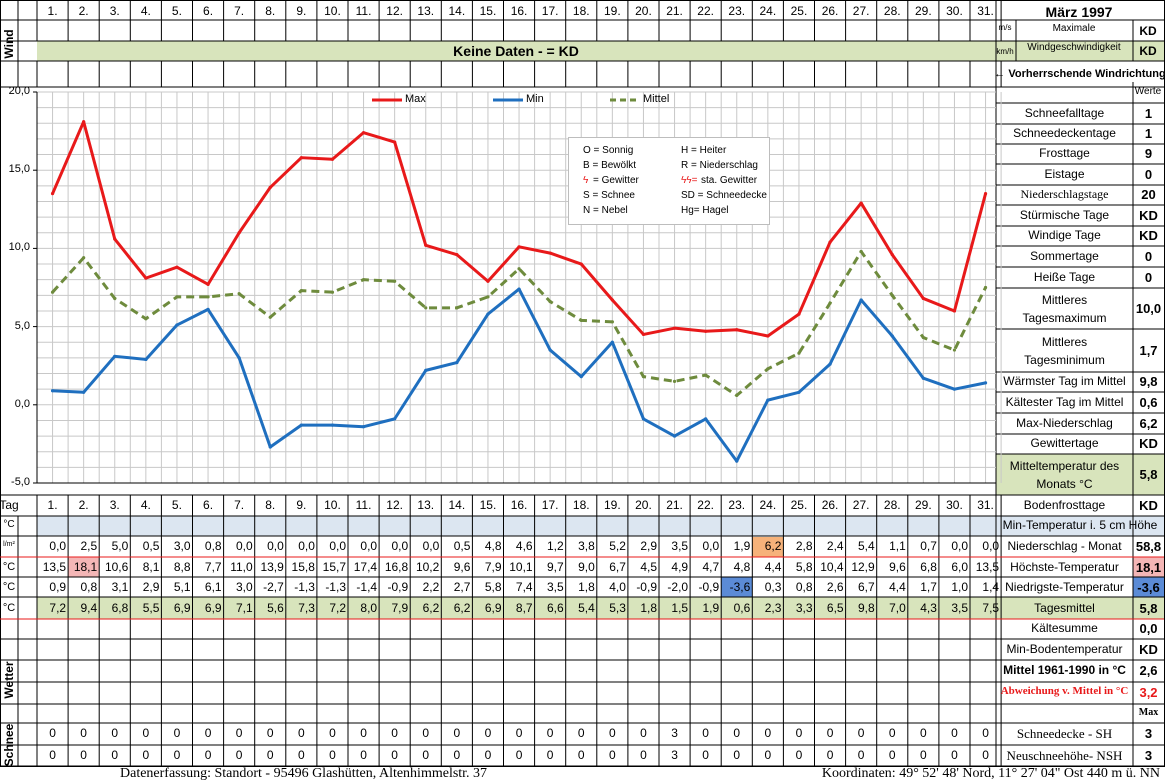  Describe the element at coordinates (768, 547) in the screenshot. I see `precip-highlight-cell` at that location.